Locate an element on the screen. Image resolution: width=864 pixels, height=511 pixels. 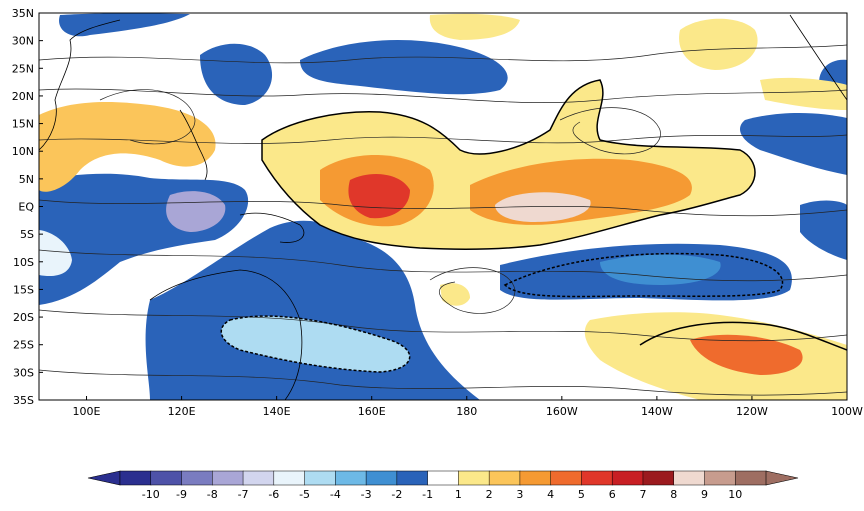
latitude-tick-label: 30N is located at coordinates (23, 41).